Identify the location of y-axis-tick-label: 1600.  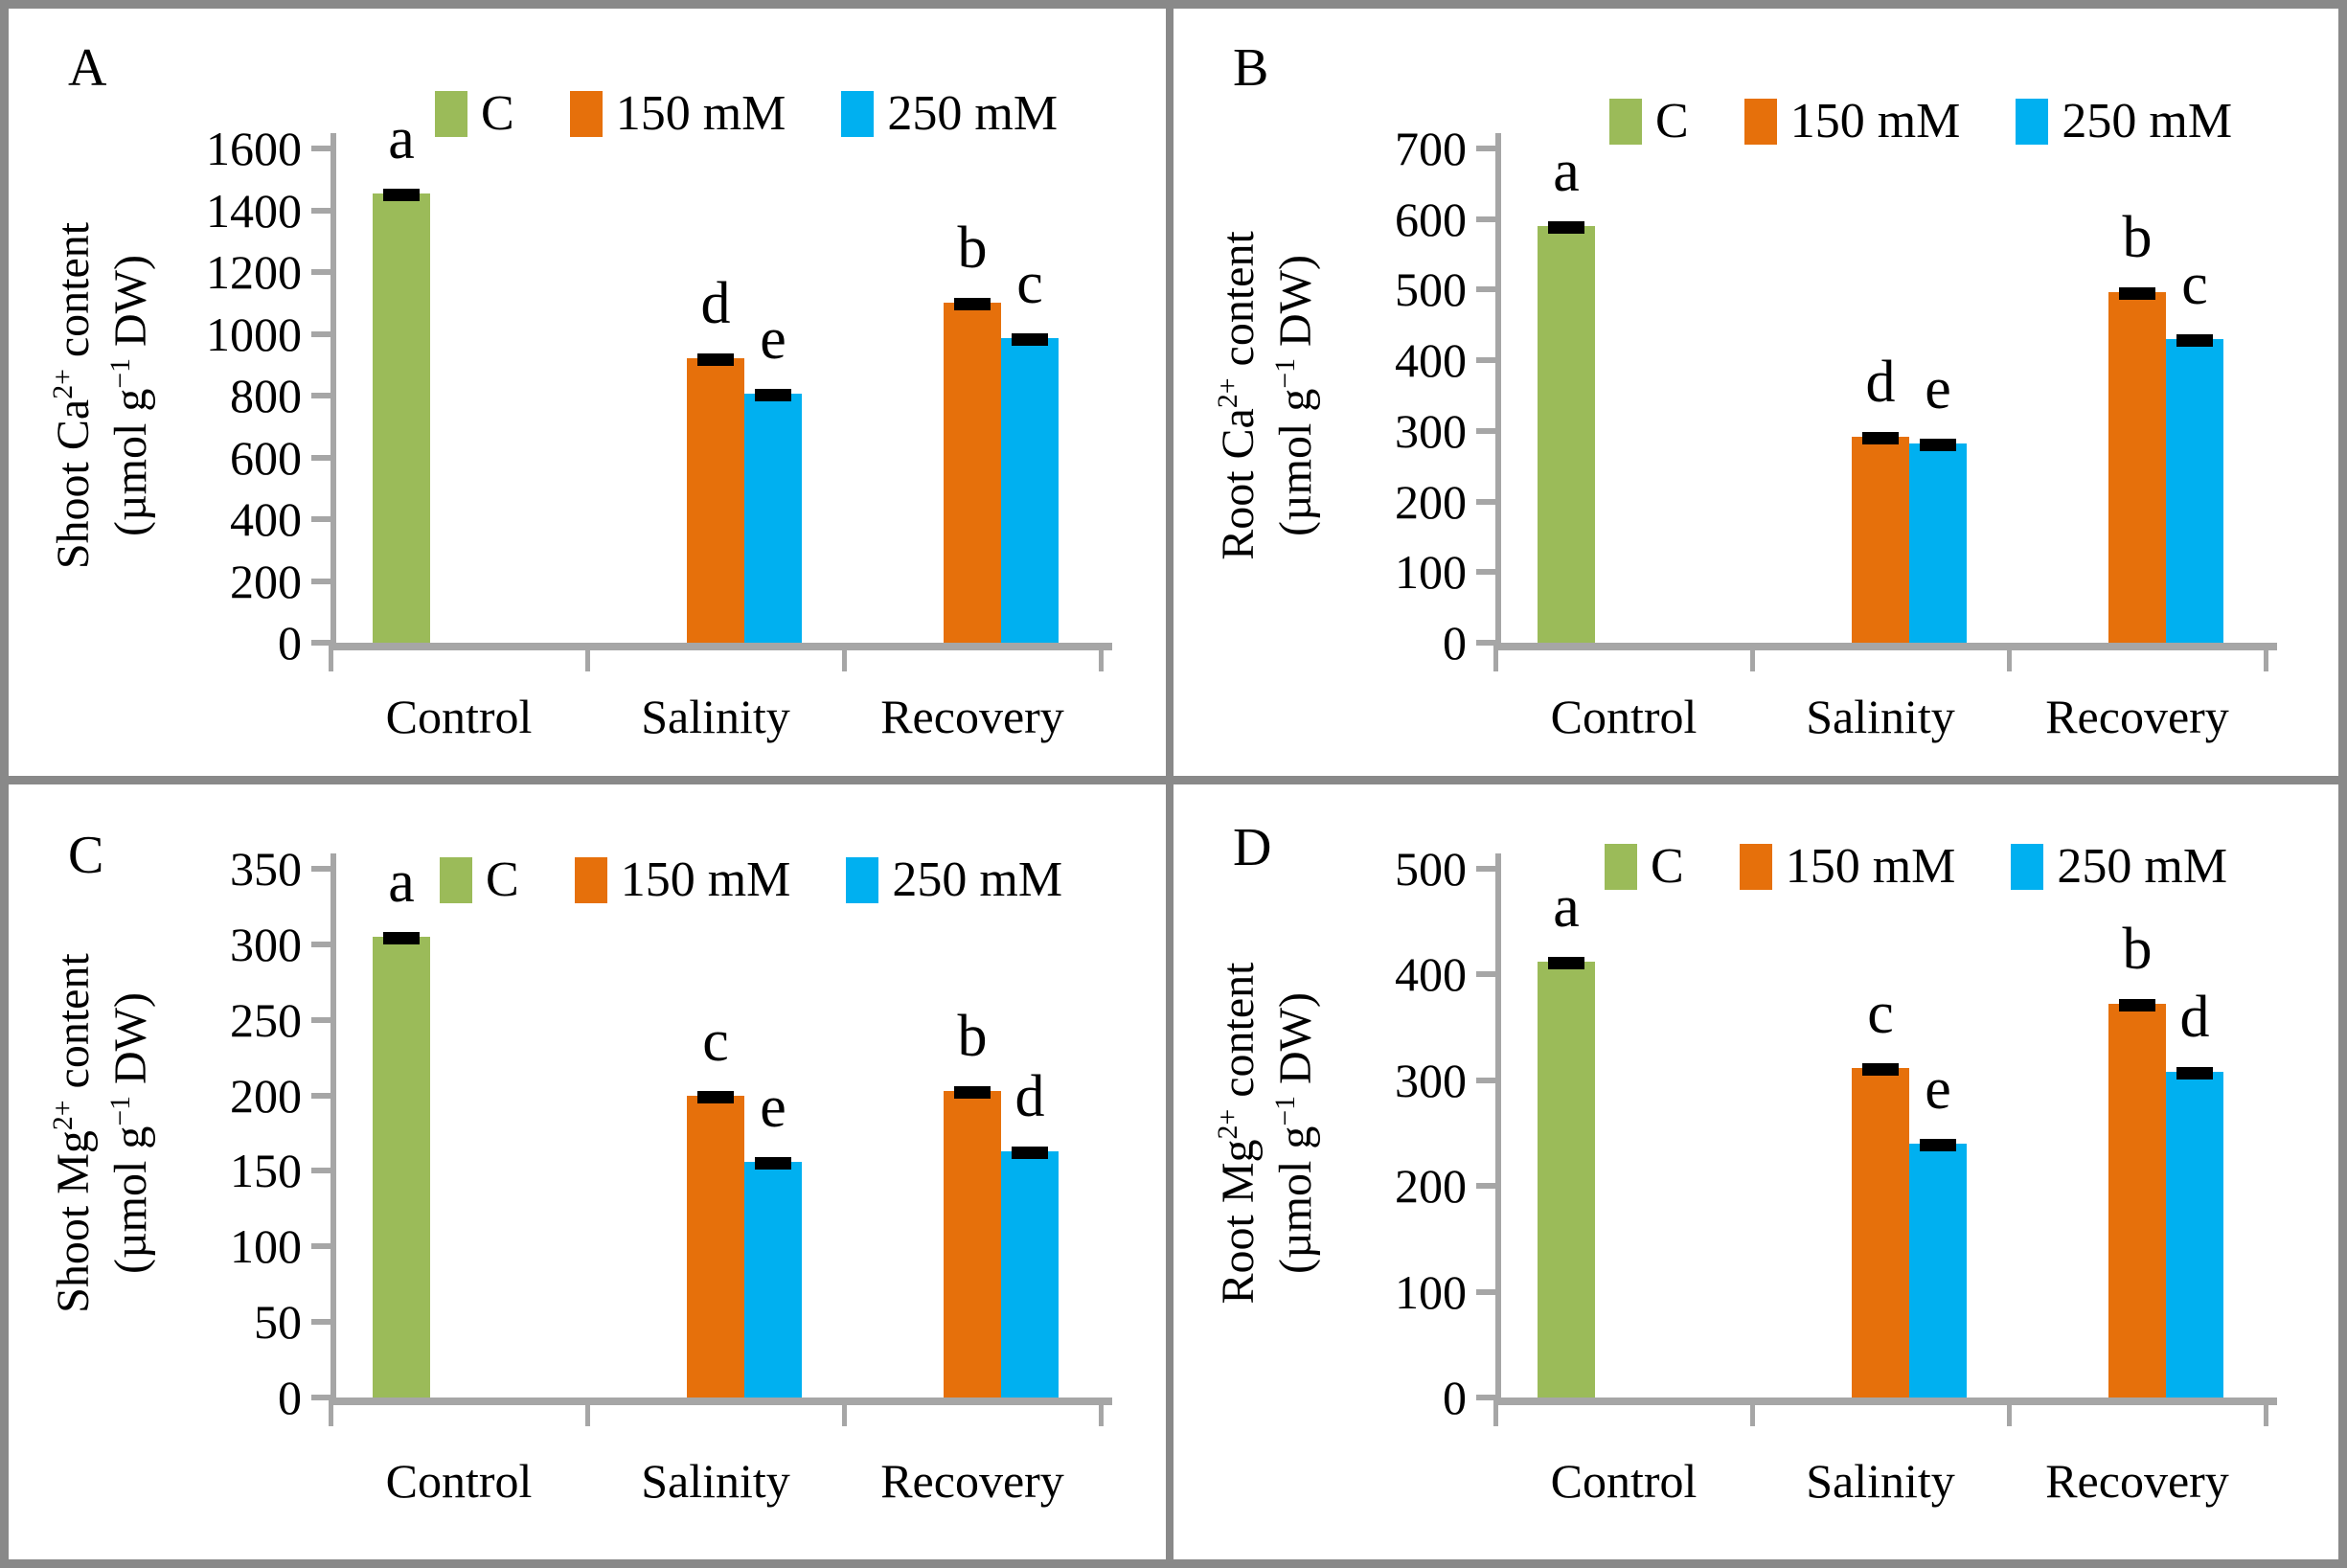
(254, 149).